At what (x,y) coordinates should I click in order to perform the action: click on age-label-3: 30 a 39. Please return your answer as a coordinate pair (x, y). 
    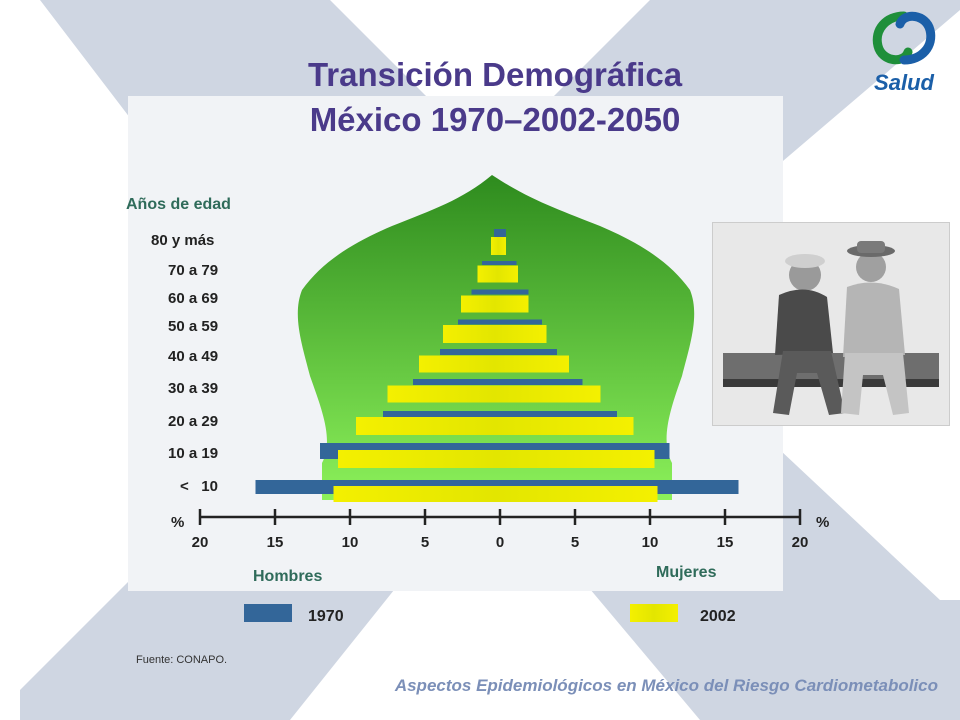
    Looking at the image, I should click on (193, 388).